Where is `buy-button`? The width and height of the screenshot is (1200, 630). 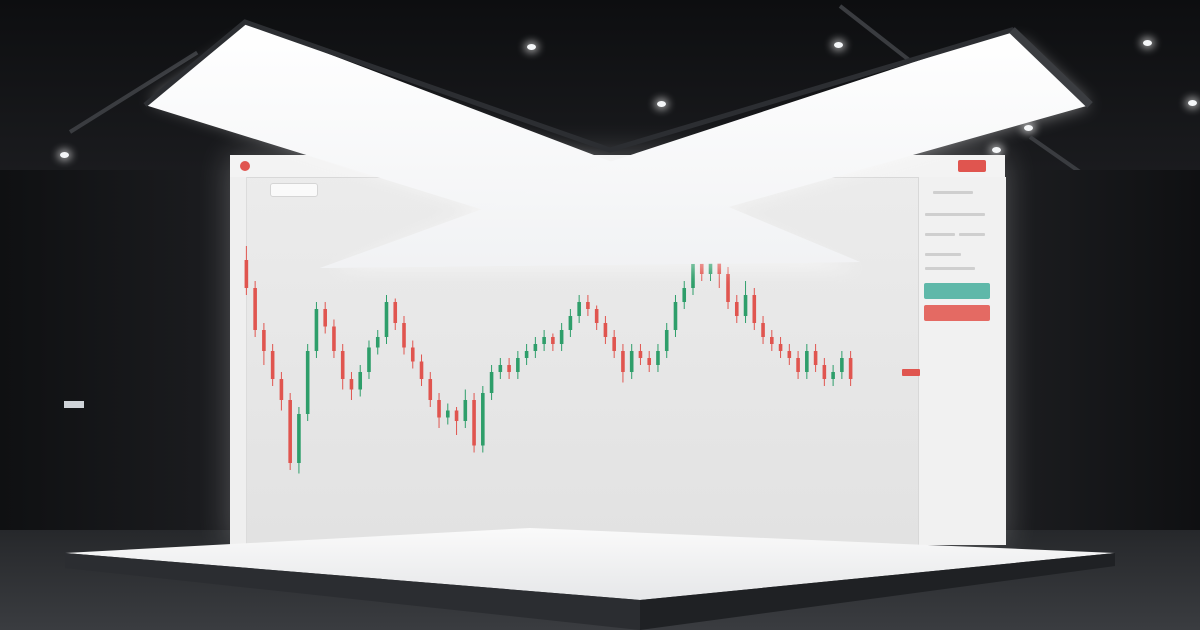
buy-button is located at coordinates (957, 291).